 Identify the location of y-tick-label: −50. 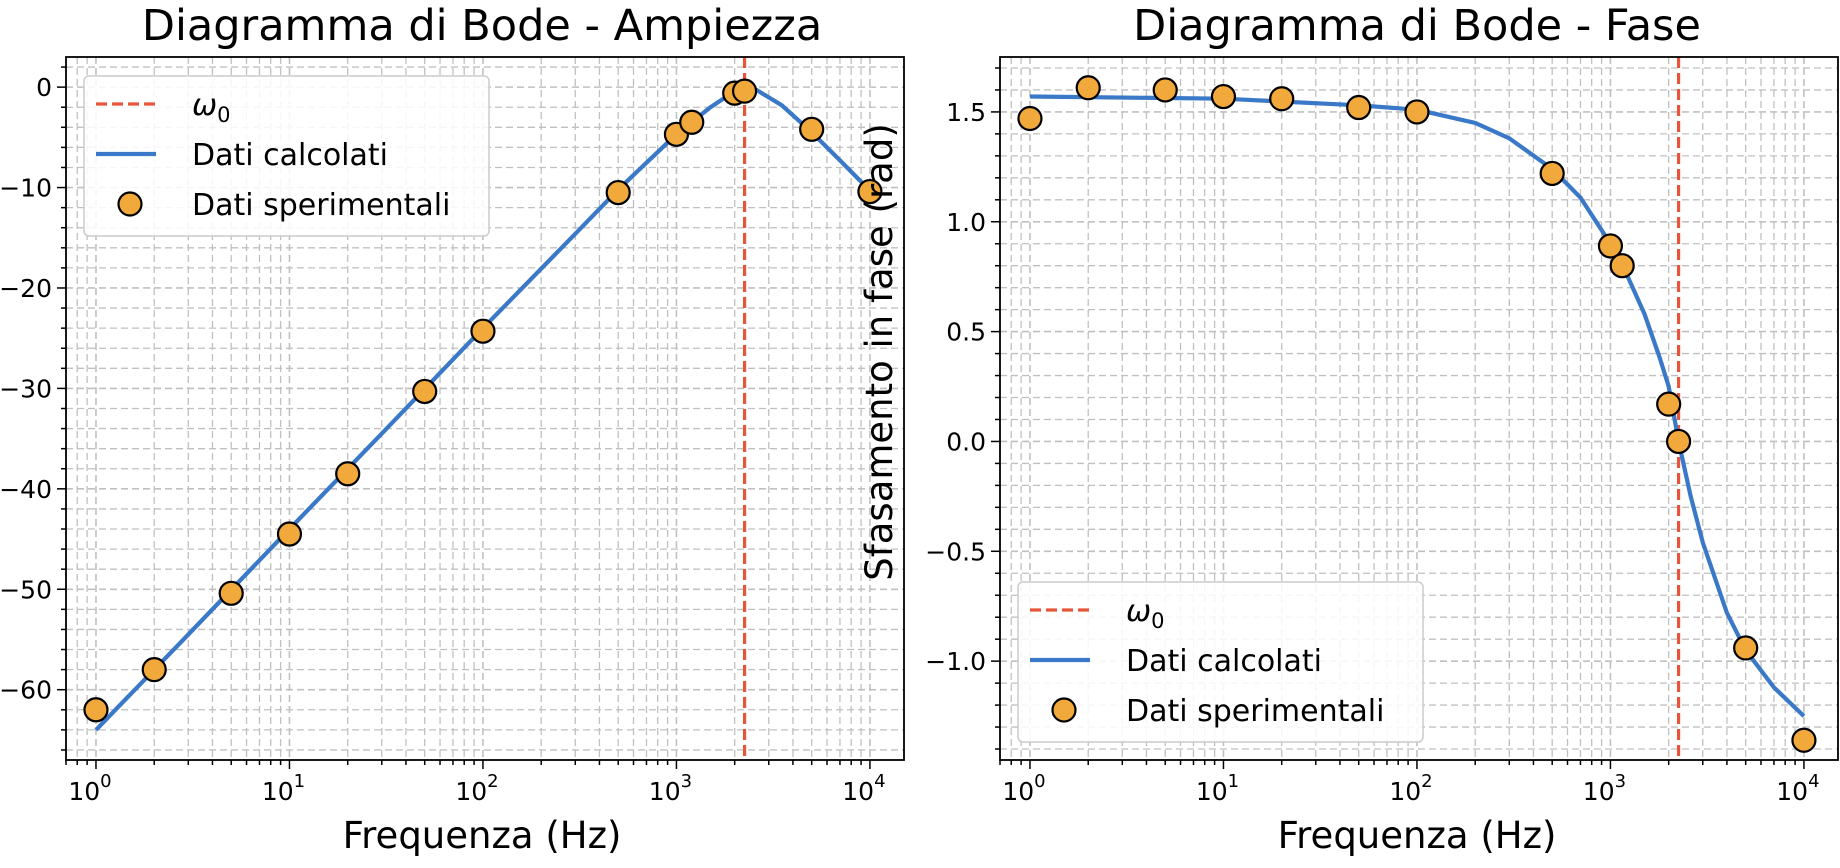
(26, 589).